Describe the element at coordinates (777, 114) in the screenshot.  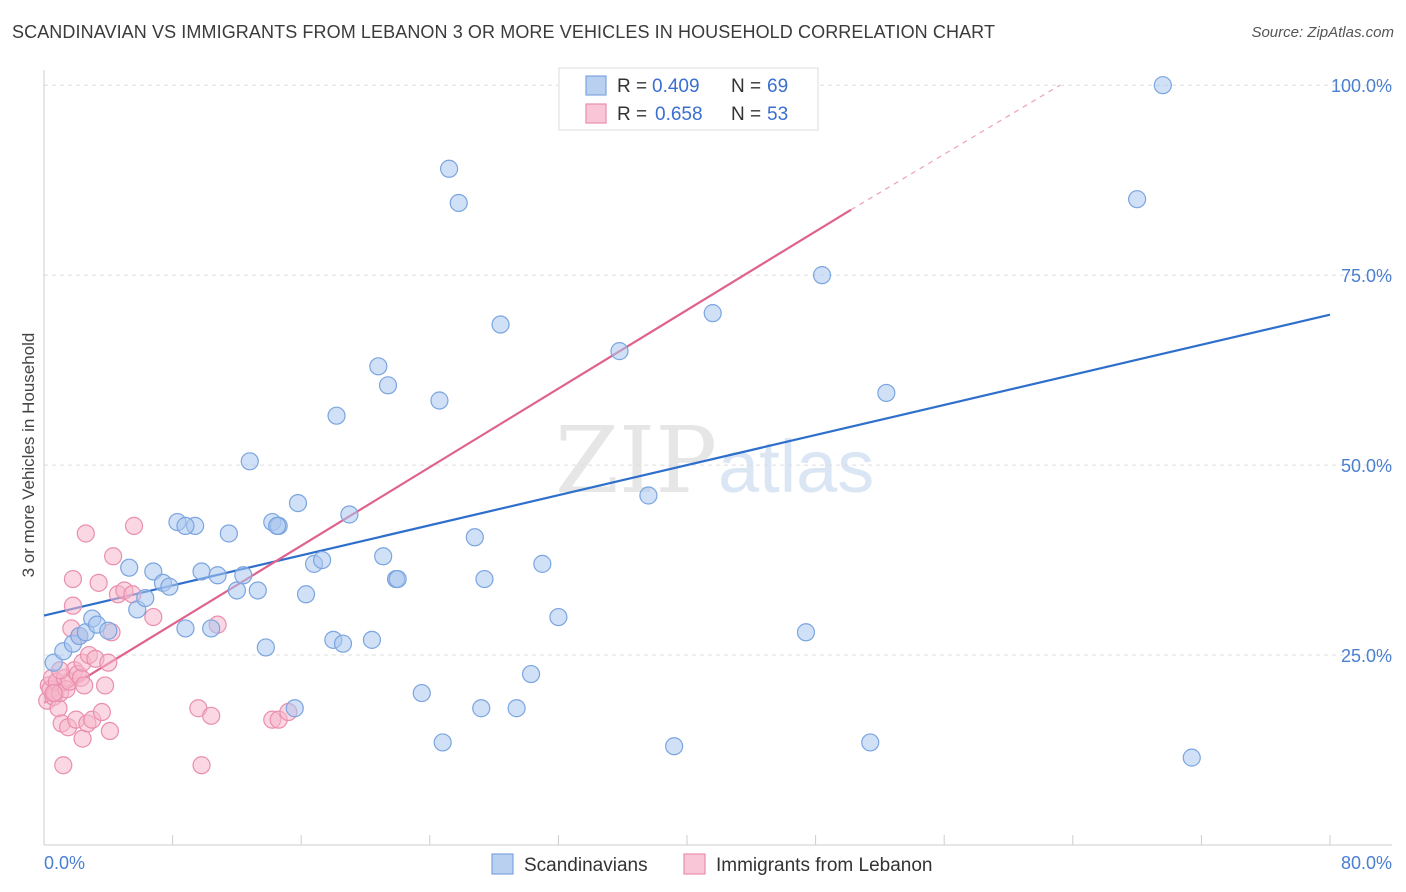
I see `legend-n-value-2: 53` at that location.